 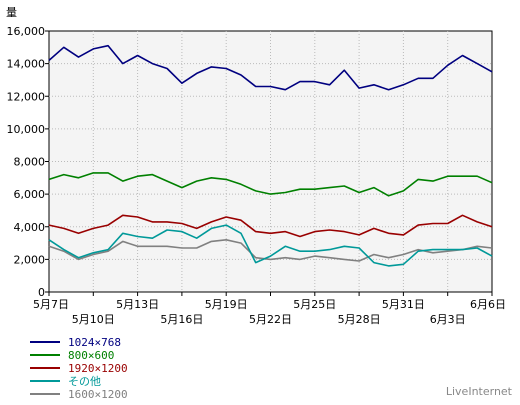 What do you see at coordinates (359, 319) in the screenshot?
I see `x-tick-label: 5月28日` at bounding box center [359, 319].